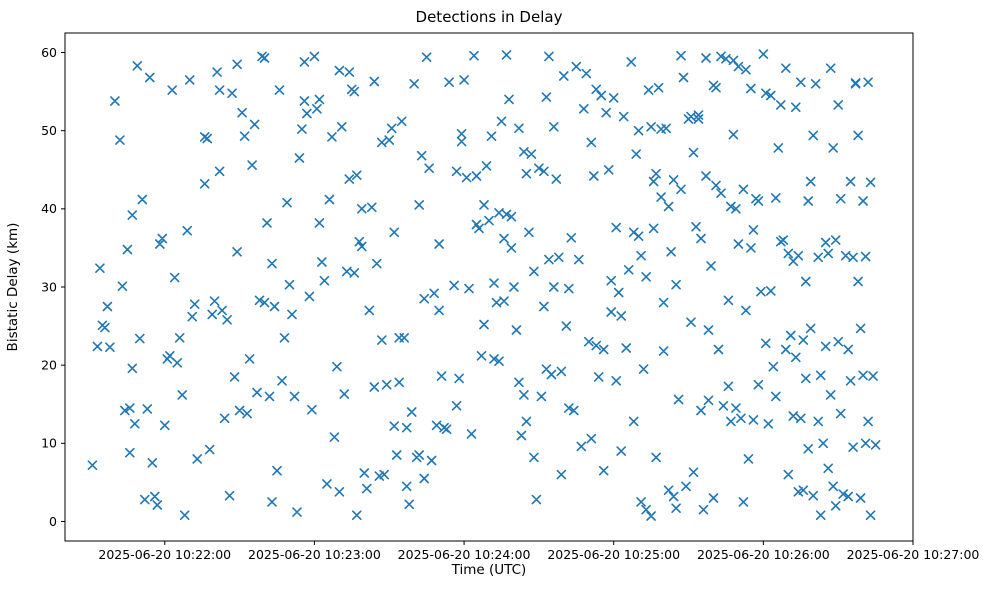 This screenshot has width=989, height=590. I want to click on y-tick-label: 20, so click(49, 364).